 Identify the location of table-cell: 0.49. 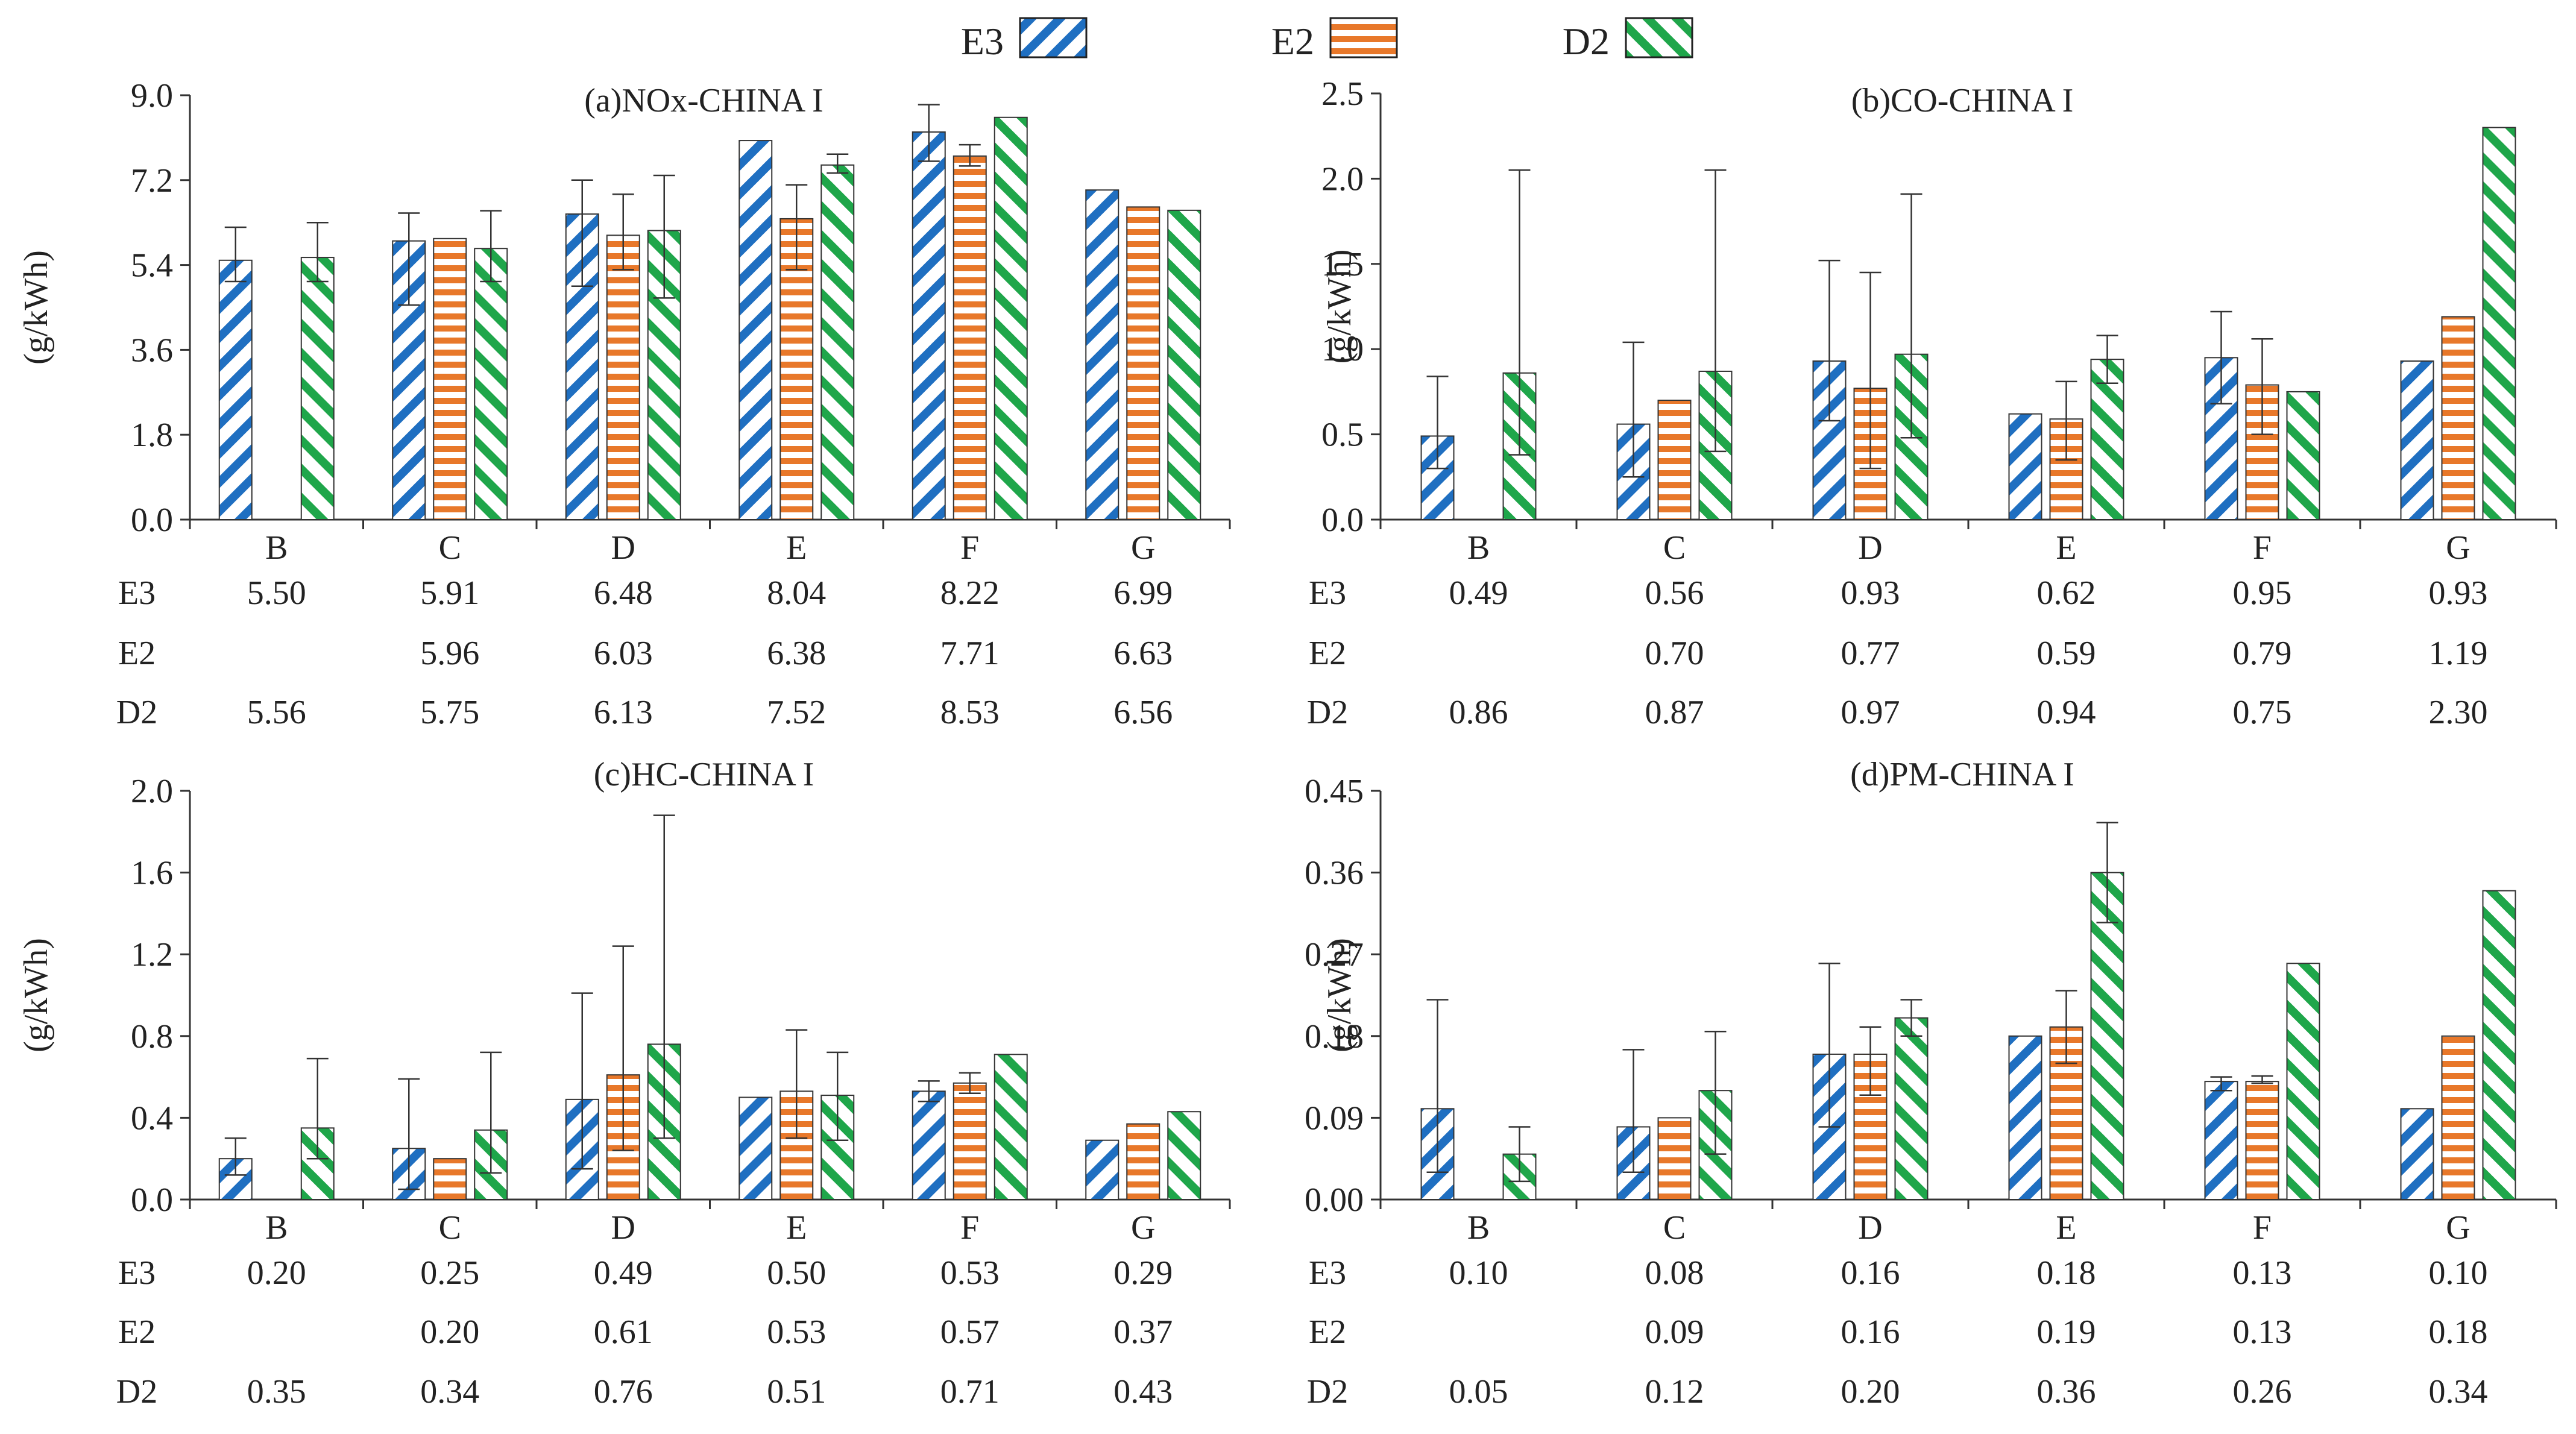
(623, 1273).